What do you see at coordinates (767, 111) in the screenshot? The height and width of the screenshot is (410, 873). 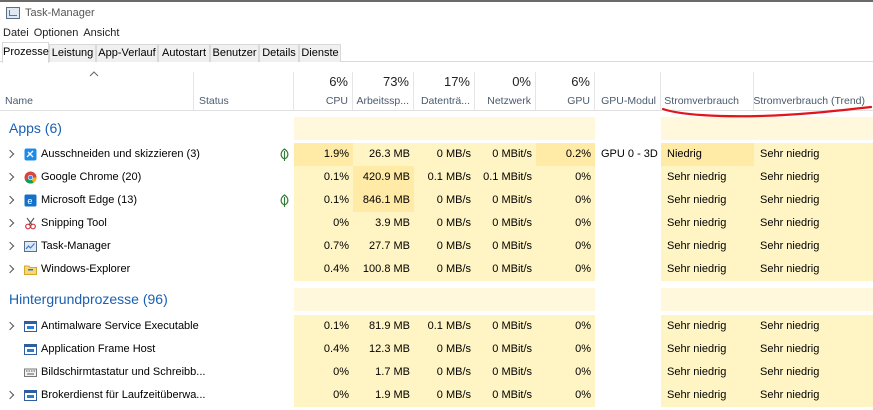 I see `red-underline-annotation` at bounding box center [767, 111].